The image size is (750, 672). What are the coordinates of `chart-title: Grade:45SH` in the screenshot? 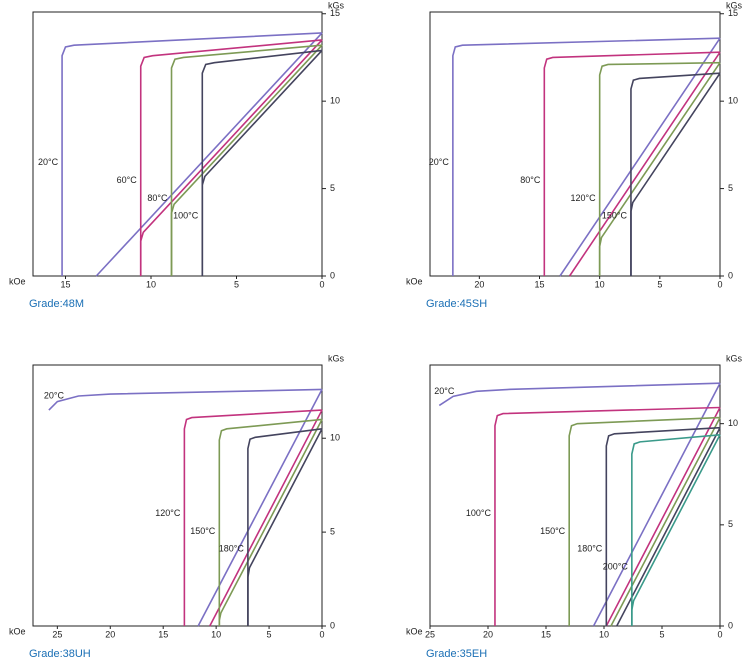 It's located at (456, 304).